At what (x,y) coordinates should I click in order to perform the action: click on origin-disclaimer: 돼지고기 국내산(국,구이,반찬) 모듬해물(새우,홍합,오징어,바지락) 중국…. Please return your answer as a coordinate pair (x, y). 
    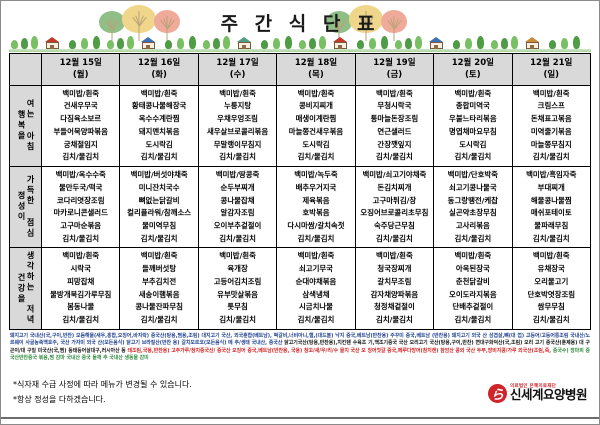
    Looking at the image, I should click on (300, 346).